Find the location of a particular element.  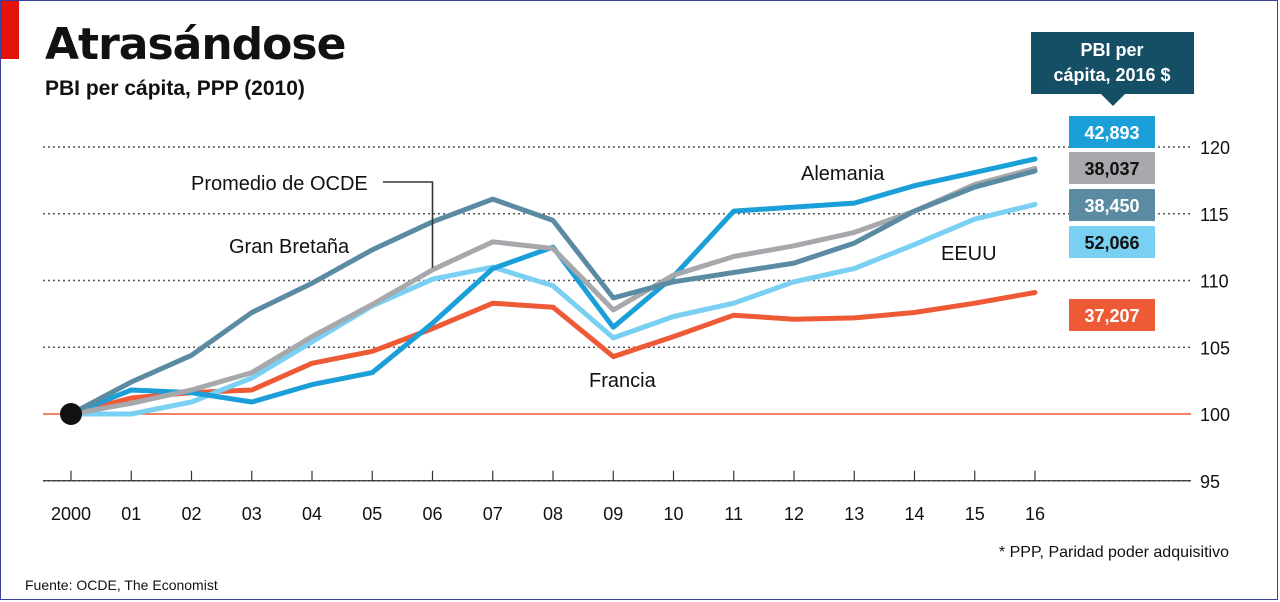

value-box-gran_bretana is located at coordinates (1112, 205).